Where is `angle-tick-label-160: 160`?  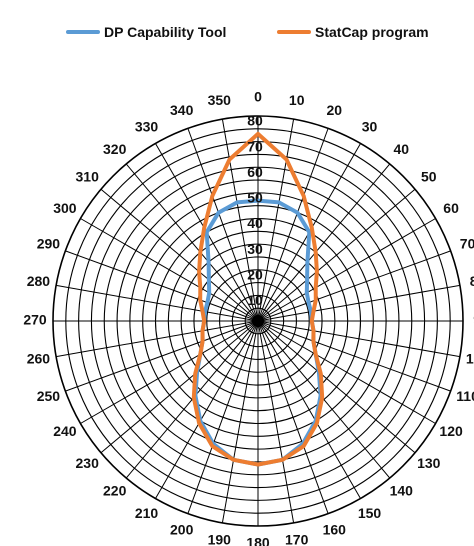
angle-tick-label-160: 160 is located at coordinates (335, 529).